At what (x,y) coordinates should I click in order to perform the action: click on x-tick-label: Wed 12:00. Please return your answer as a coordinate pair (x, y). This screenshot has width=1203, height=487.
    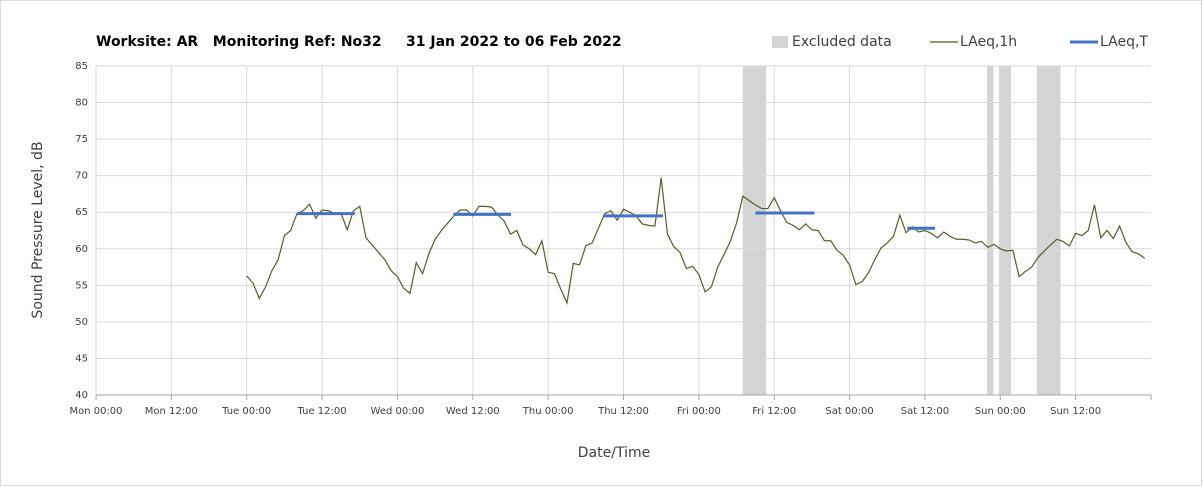
    Looking at the image, I should click on (473, 411).